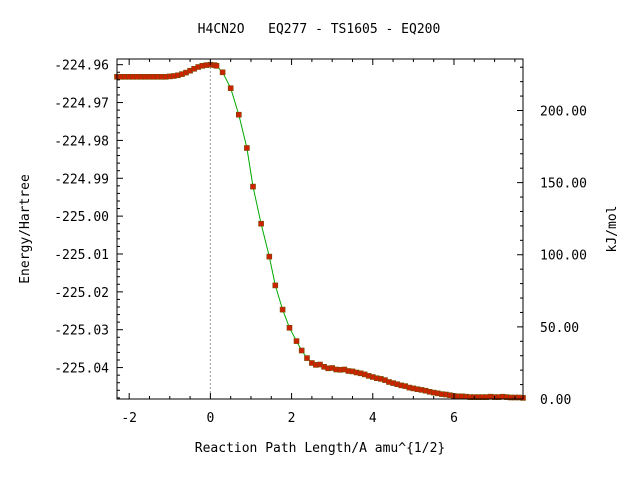 Image resolution: width=640 pixels, height=480 pixels. What do you see at coordinates (25, 229) in the screenshot?
I see `y-axis-label: Energy/Hartree` at bounding box center [25, 229].